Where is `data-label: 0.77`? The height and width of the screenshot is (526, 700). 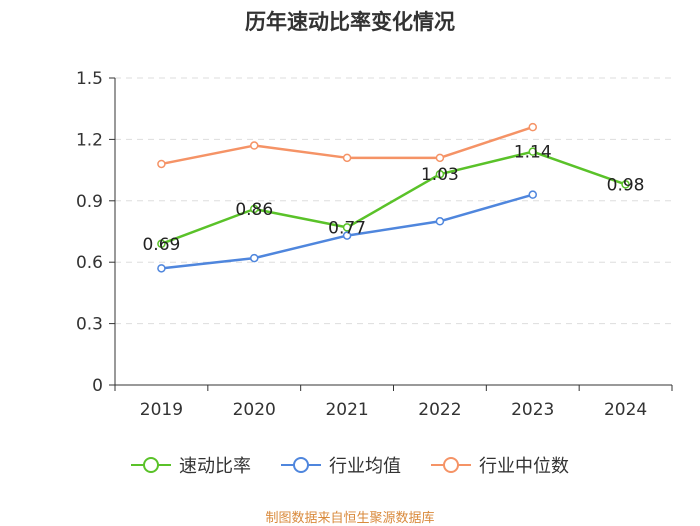
data-label: 0.77 is located at coordinates (347, 228).